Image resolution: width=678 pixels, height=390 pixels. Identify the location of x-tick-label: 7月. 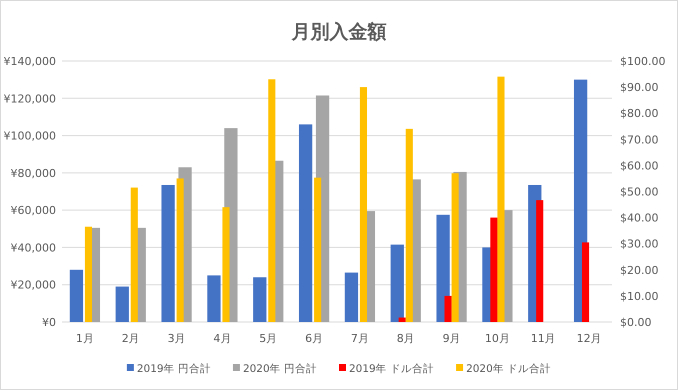
(359, 338).